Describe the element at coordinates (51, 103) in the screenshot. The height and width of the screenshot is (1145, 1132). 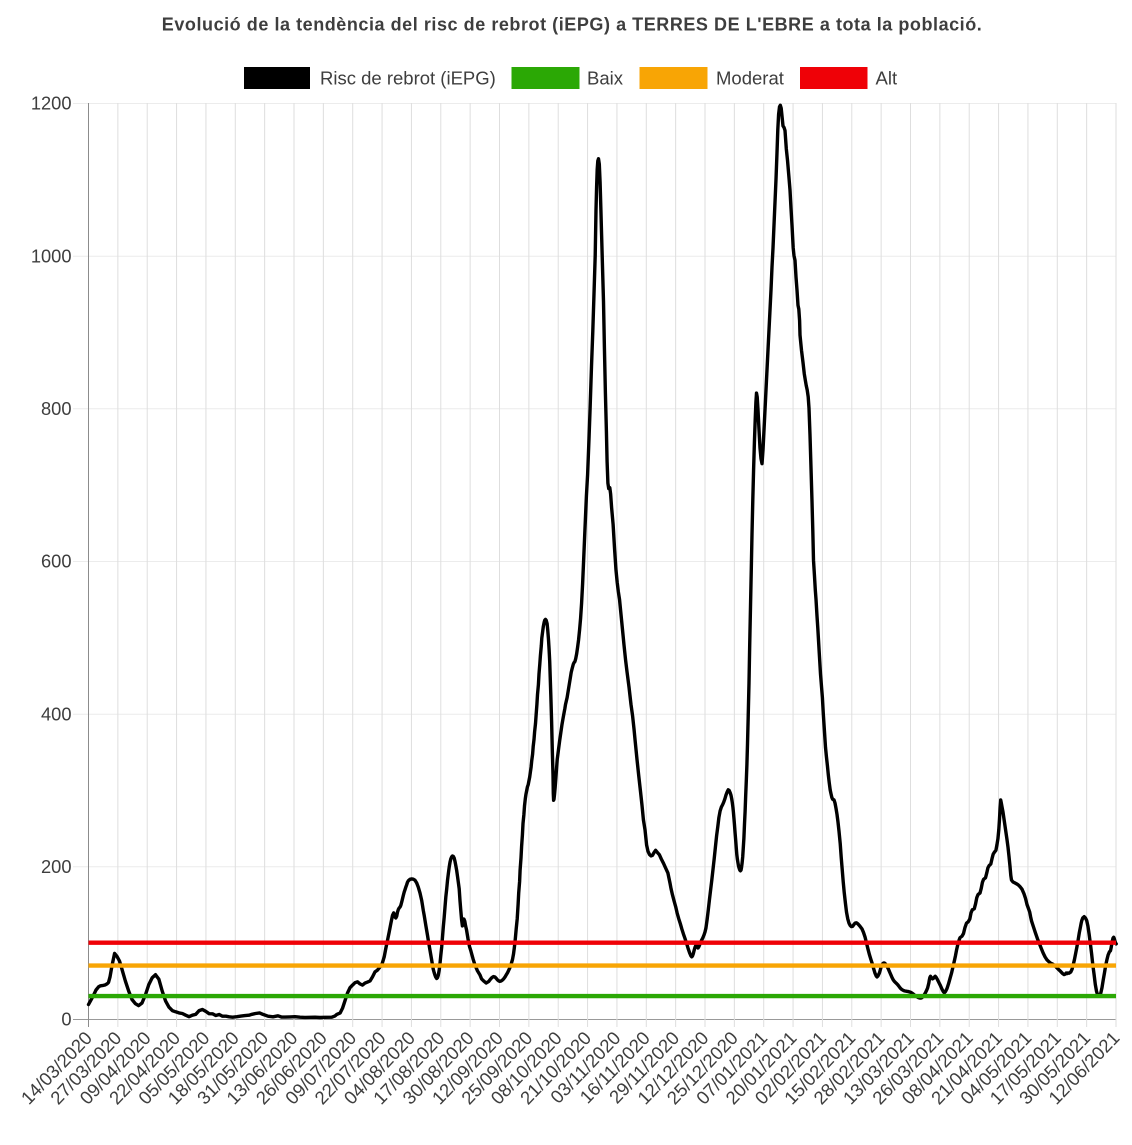
I see `svg-text: 1200` at that location.